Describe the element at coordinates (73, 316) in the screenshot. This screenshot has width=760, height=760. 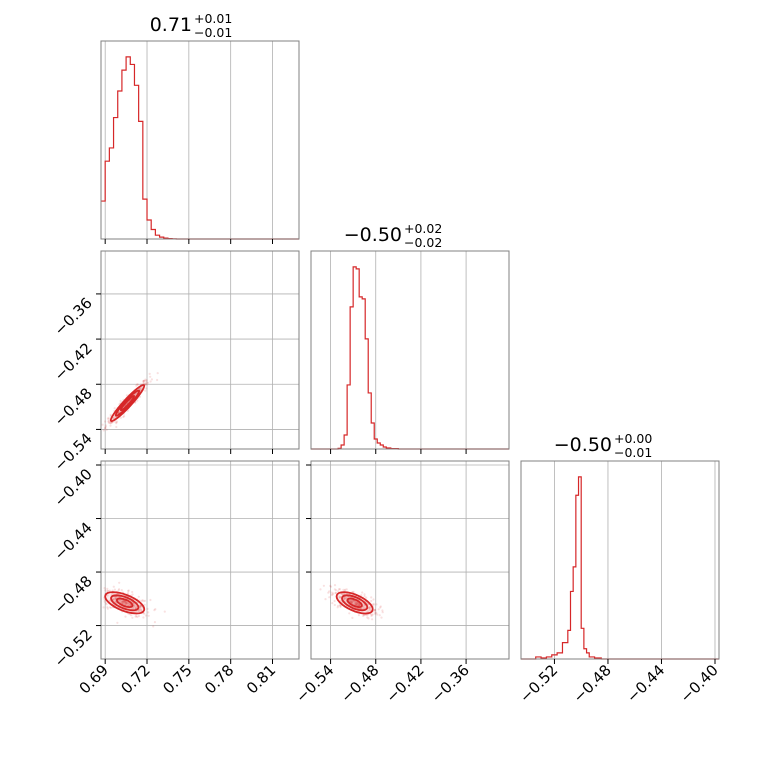
I see `y-tick-label: −0.36` at that location.